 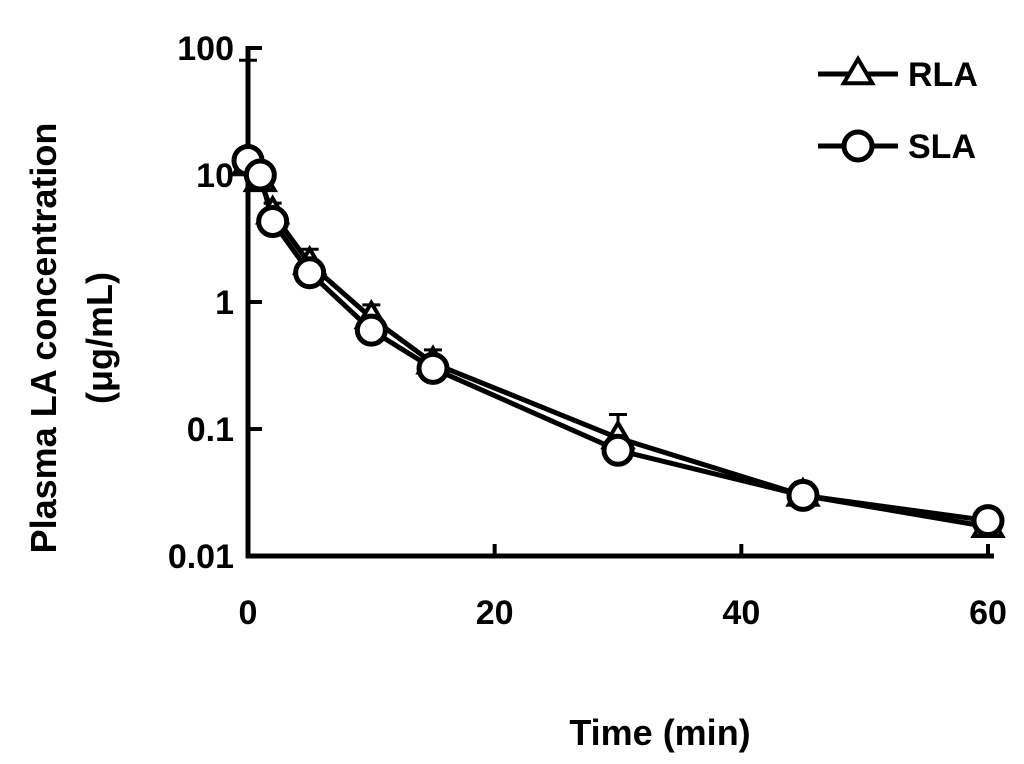 I want to click on legend-label: RLA, so click(x=943, y=75).